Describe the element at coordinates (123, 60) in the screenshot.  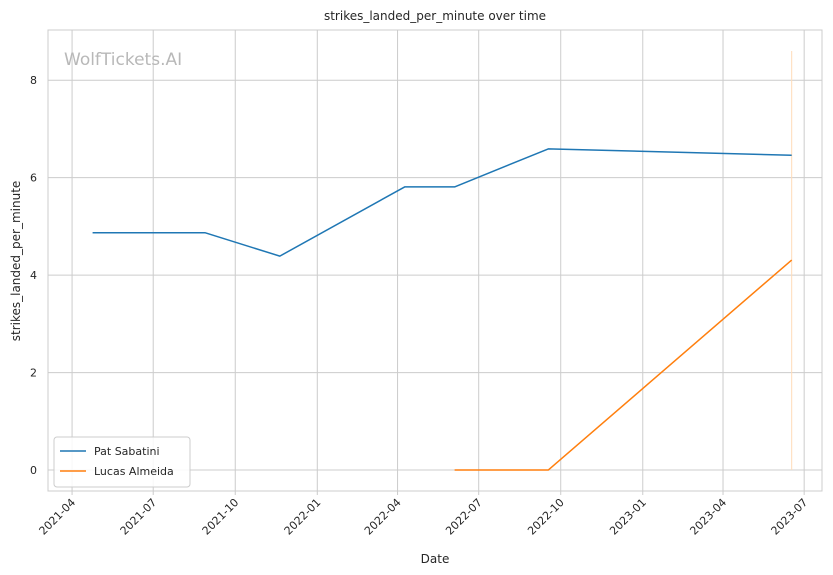
I see `watermark: WolfTickets.AI` at that location.